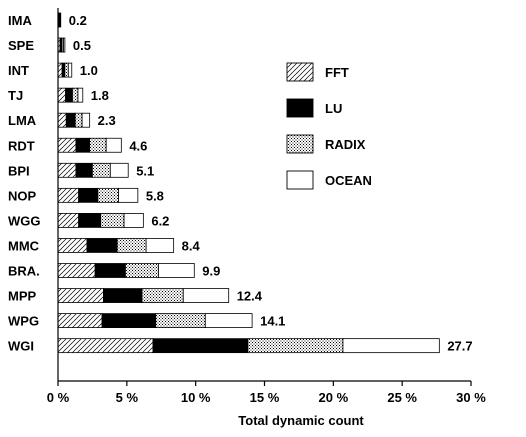  Describe the element at coordinates (272, 321) in the screenshot. I see `total-label-wpg: 14.1` at that location.